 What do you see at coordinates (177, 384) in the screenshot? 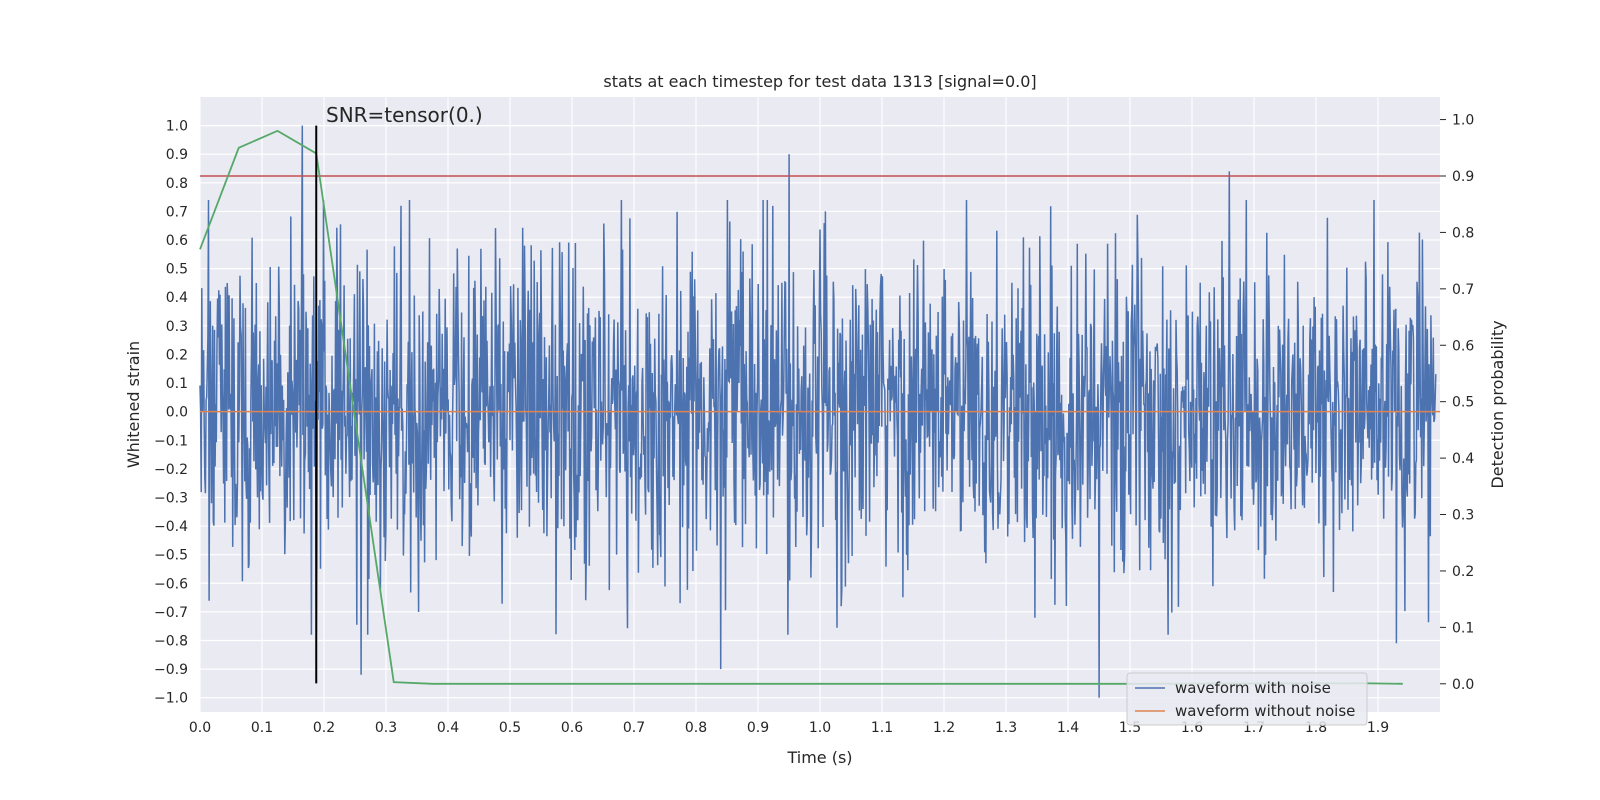
I see `y-left-tick-label: 0.1` at bounding box center [177, 384].